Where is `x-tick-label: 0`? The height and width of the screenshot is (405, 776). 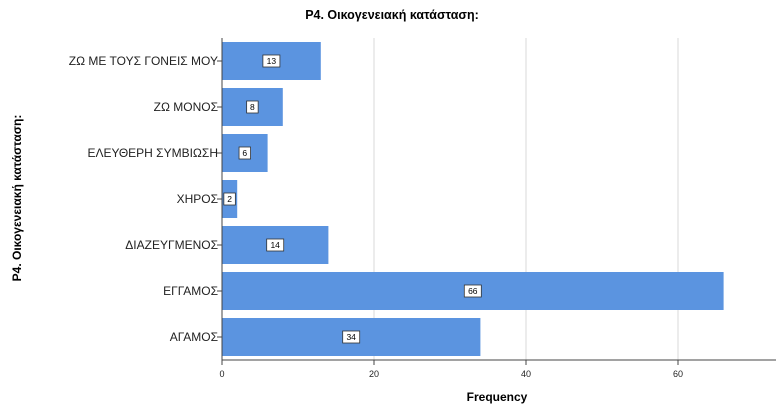 x-tick-label: 0 is located at coordinates (221, 374).